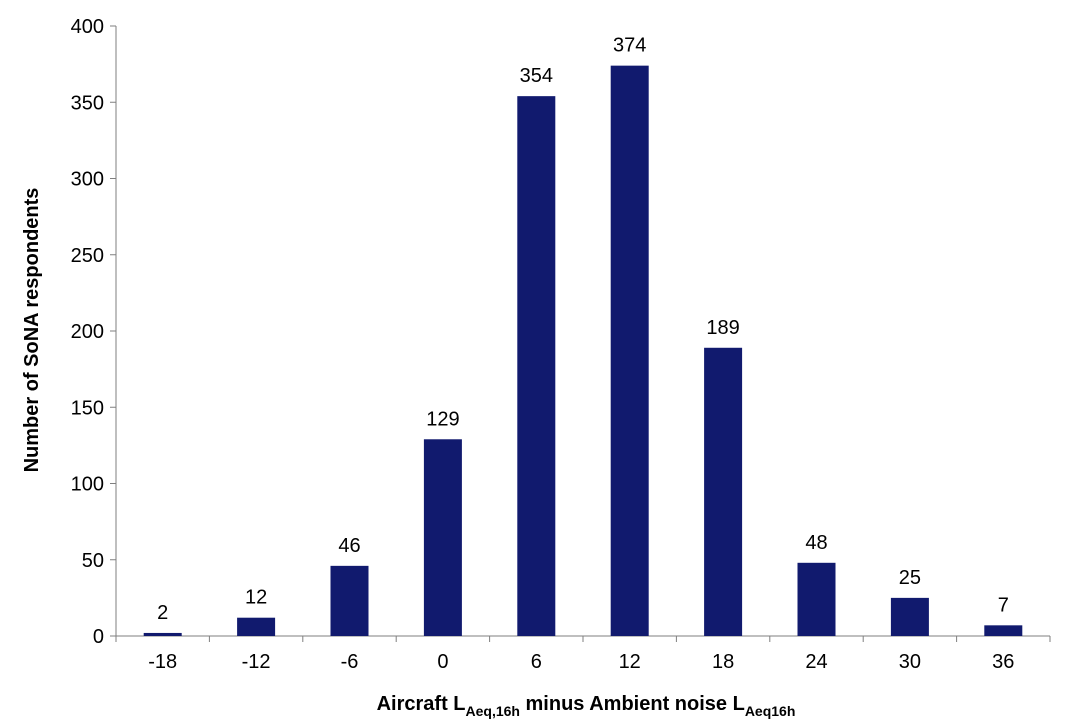  What do you see at coordinates (583, 654) in the screenshot?
I see `x-axis: -18 -12 -6 0 6 12 18 24 30 36` at bounding box center [583, 654].